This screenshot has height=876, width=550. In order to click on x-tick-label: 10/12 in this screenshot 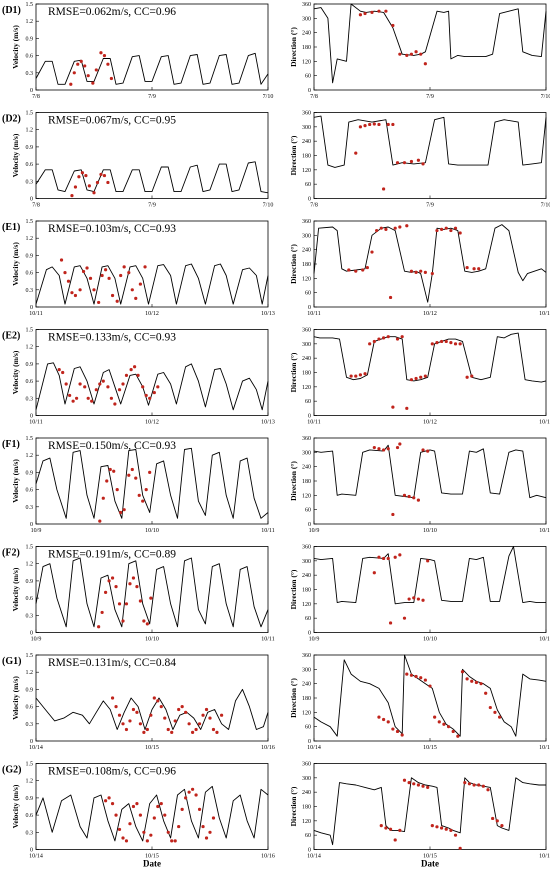, I will do `click(152, 423)`.